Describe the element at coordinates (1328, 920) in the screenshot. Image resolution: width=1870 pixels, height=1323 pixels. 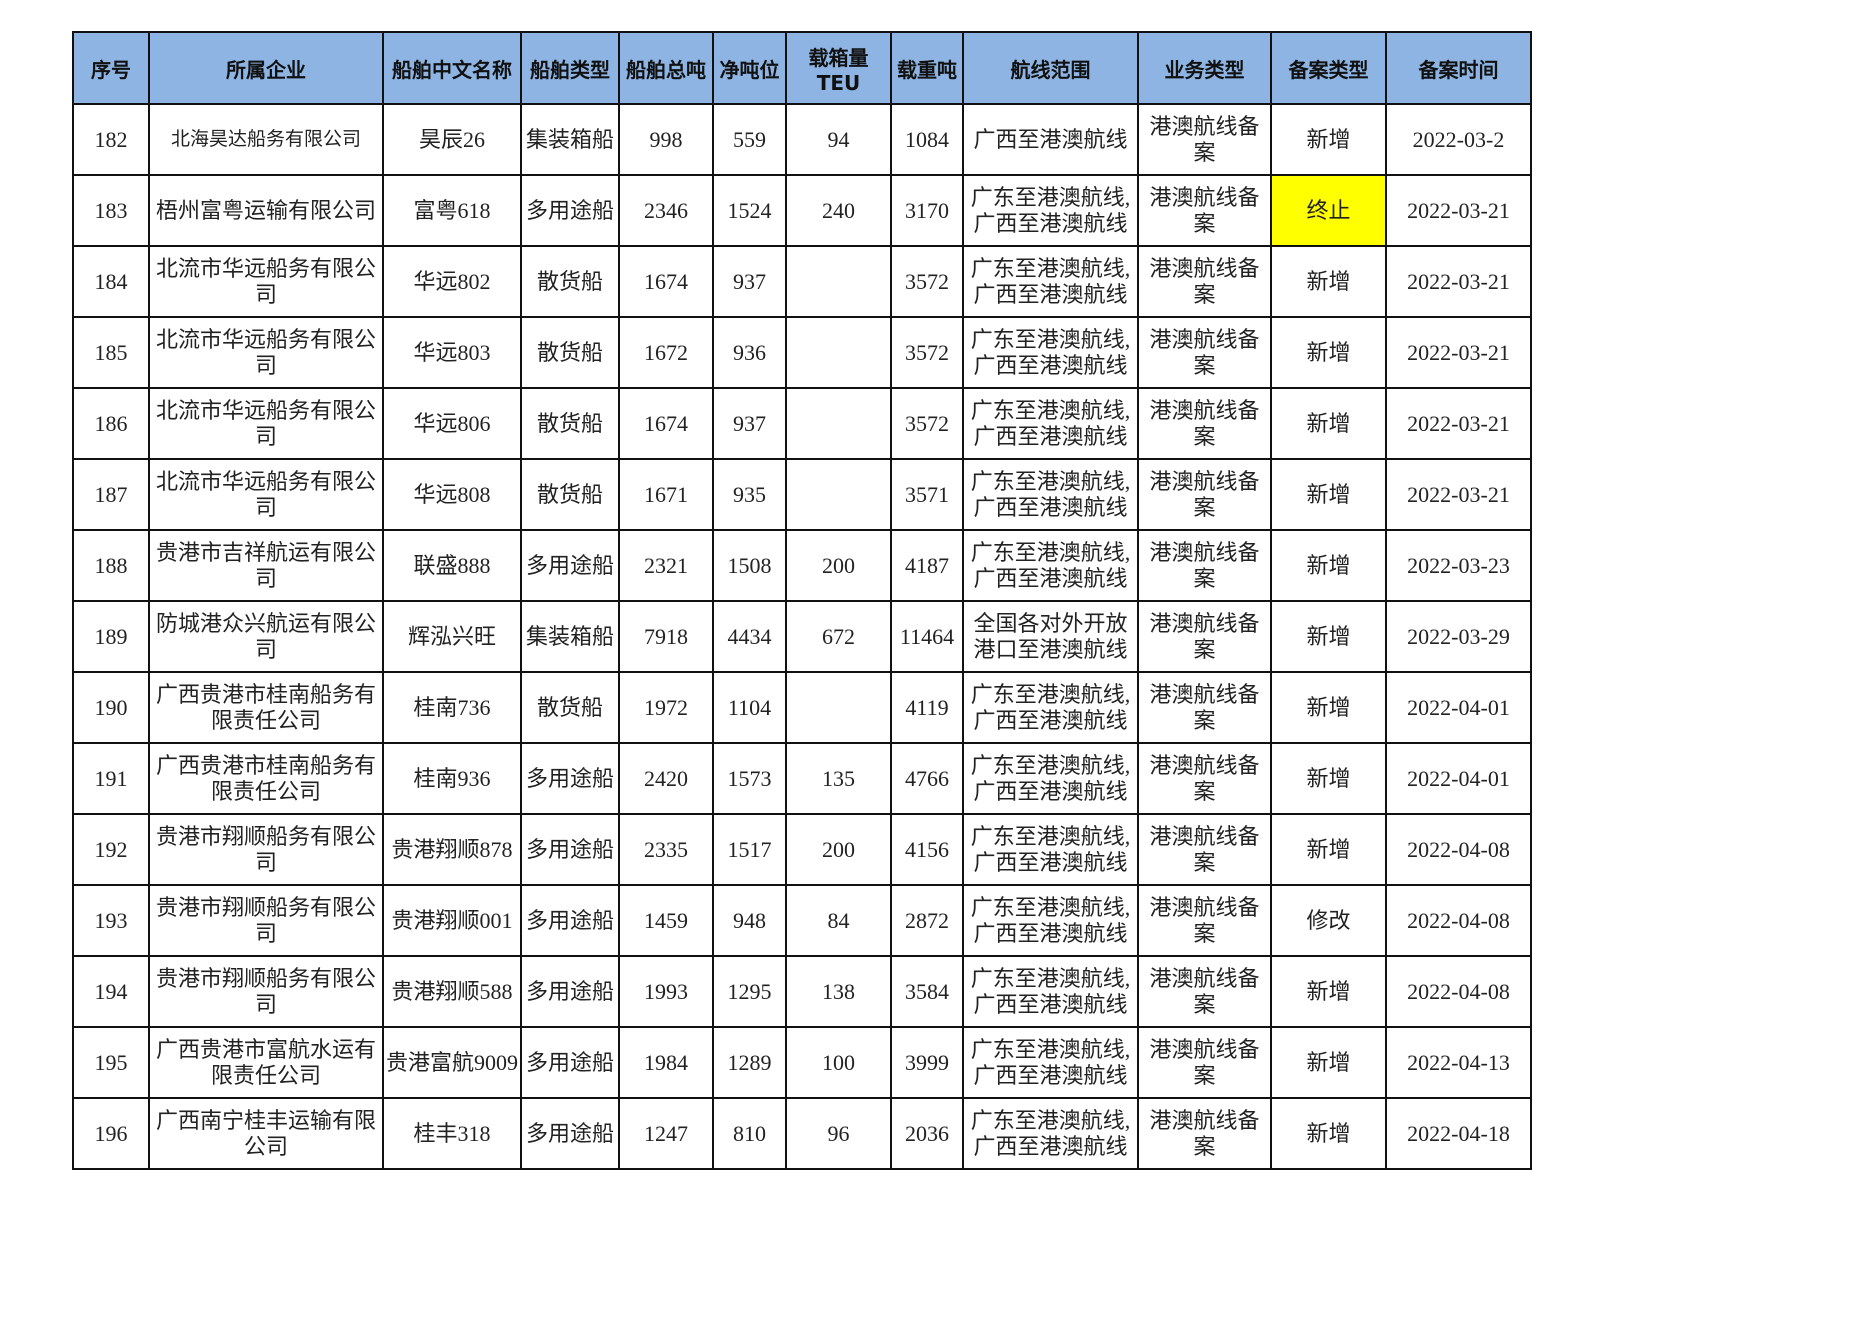
I see `cell-filing-type: 修改` at that location.